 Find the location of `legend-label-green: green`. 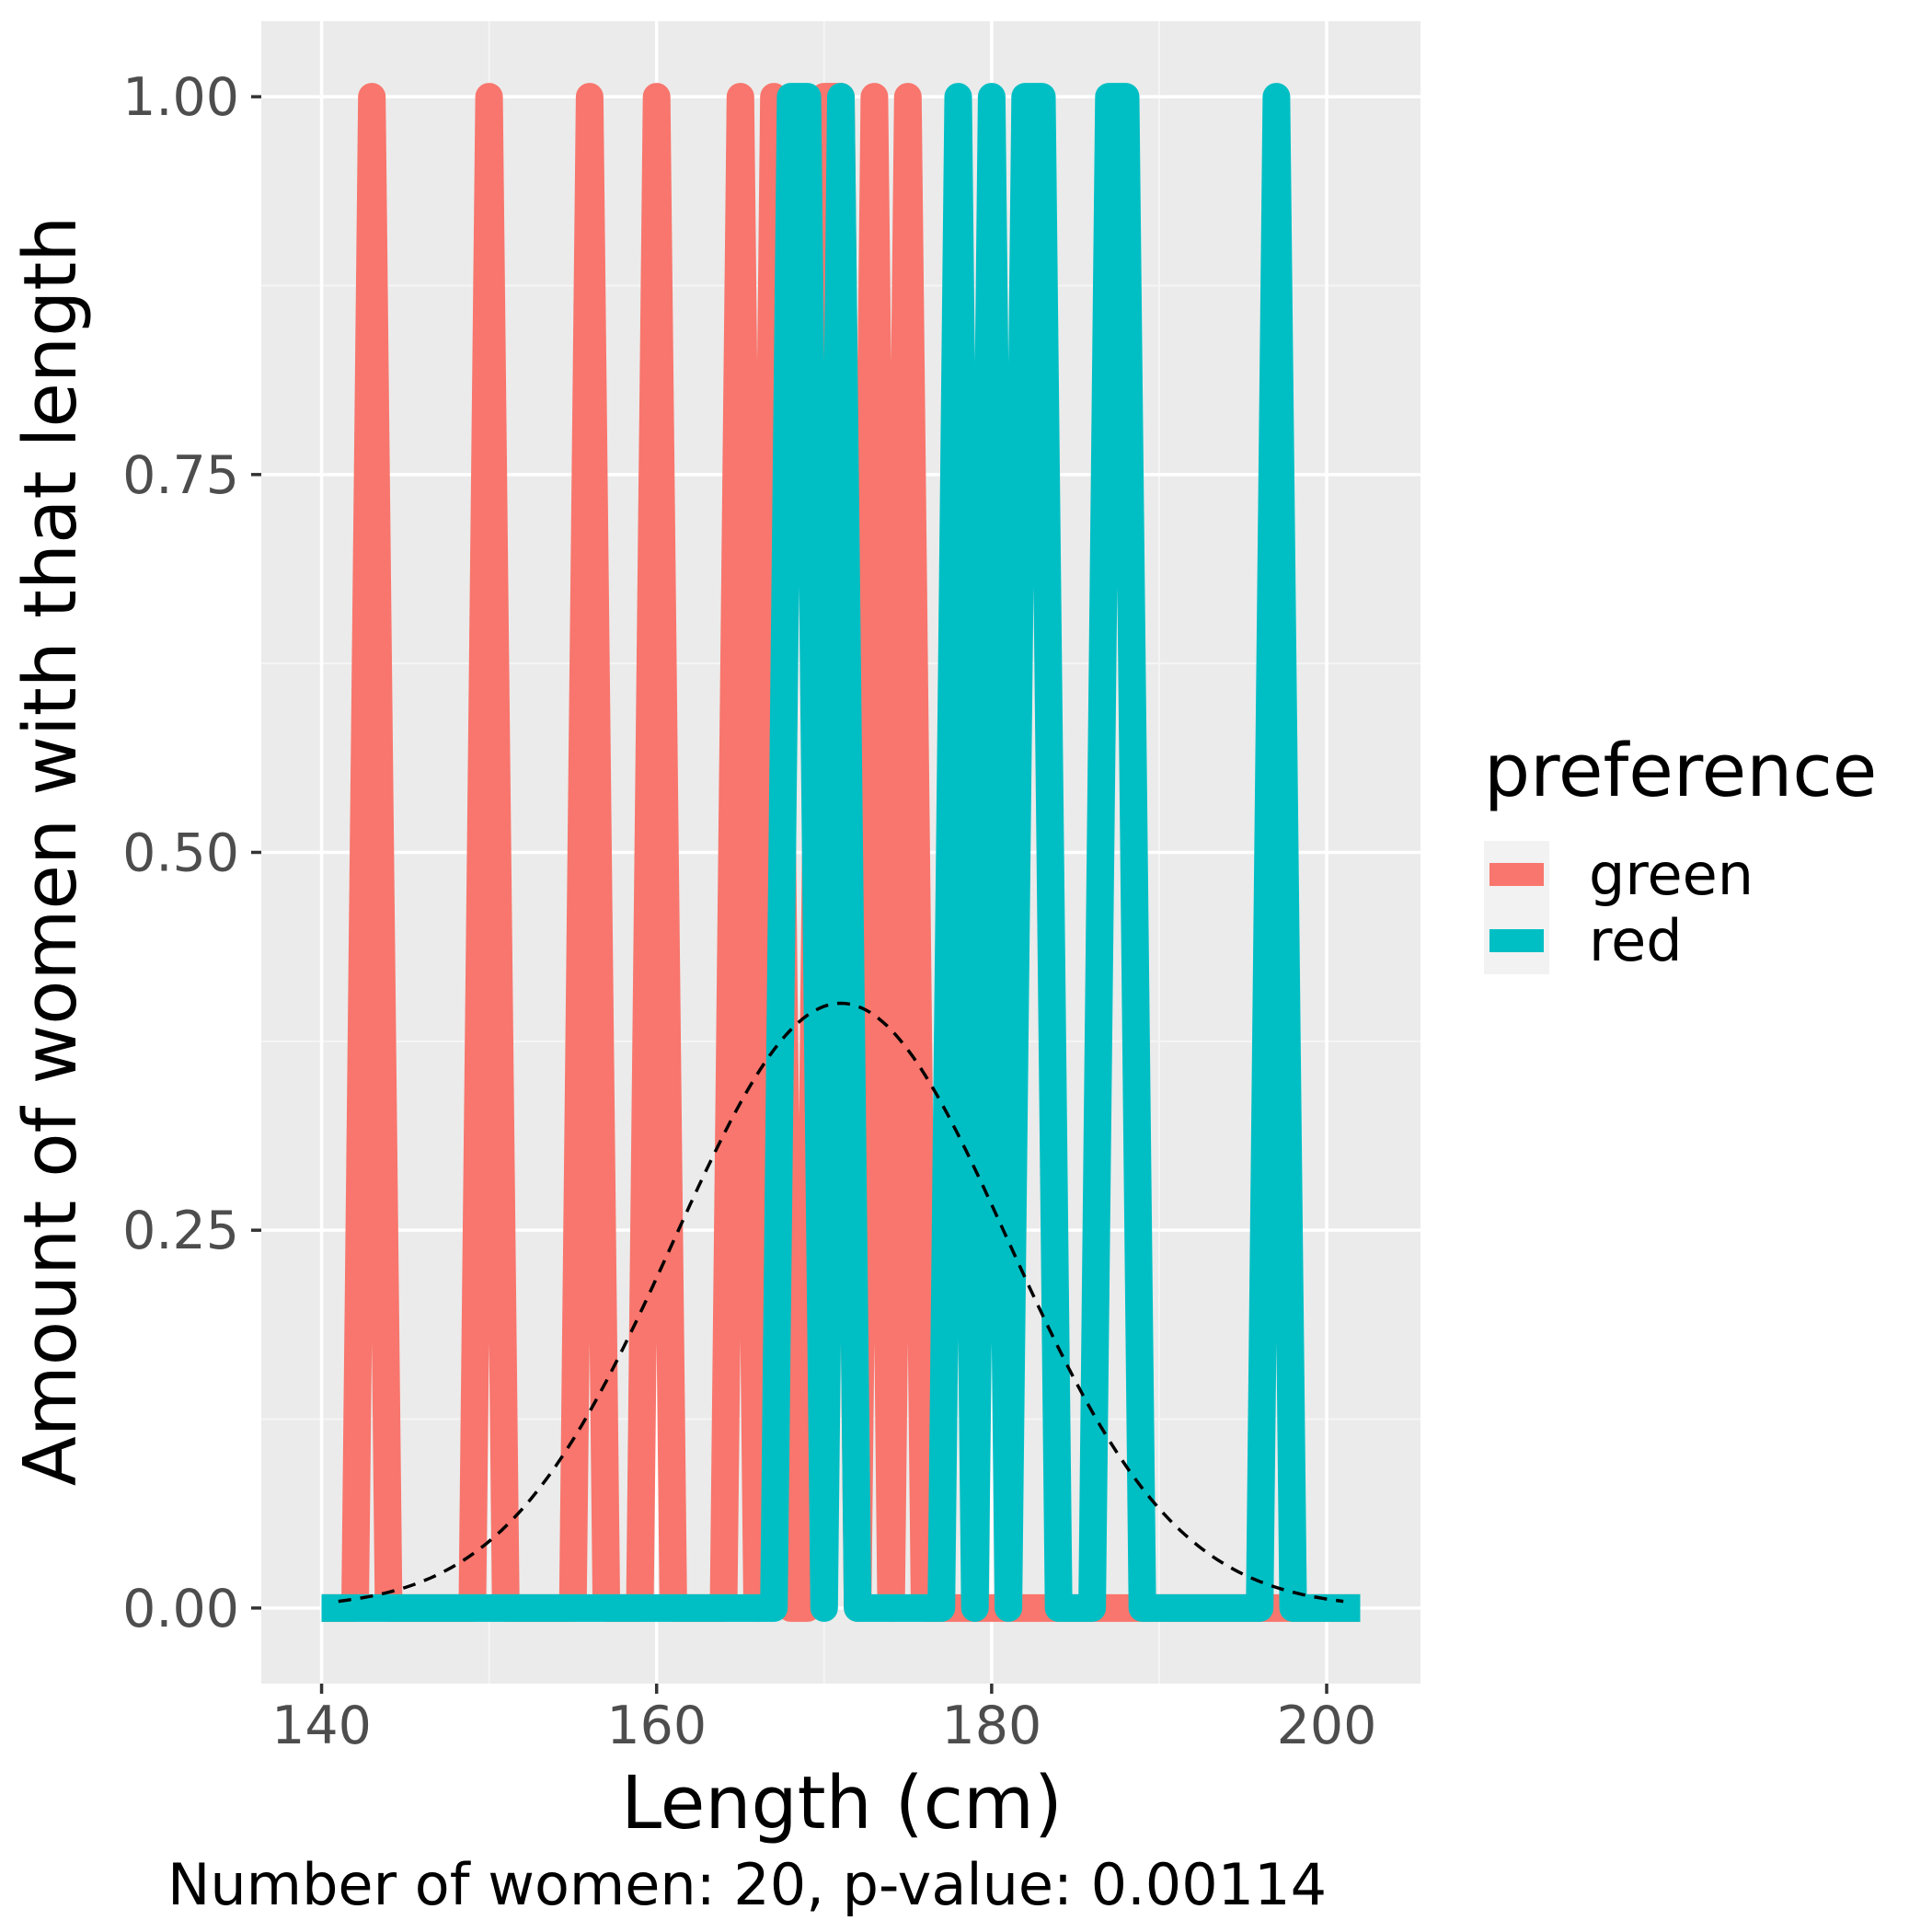

legend-label-green: green is located at coordinates (1671, 874).